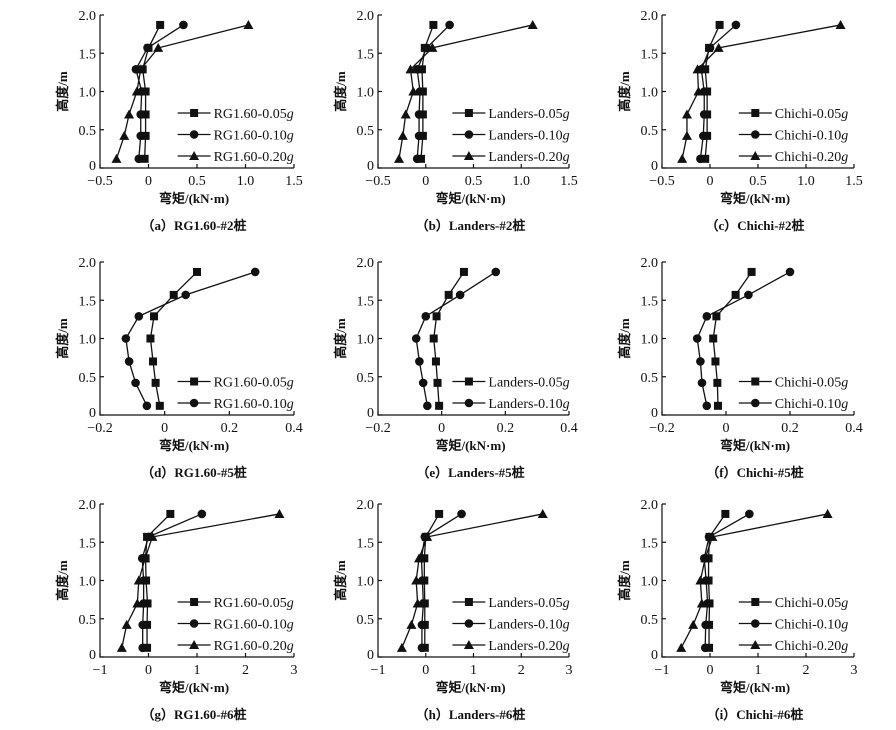  Describe the element at coordinates (294, 181) in the screenshot. I see `x-tick-label: 1.5` at that location.